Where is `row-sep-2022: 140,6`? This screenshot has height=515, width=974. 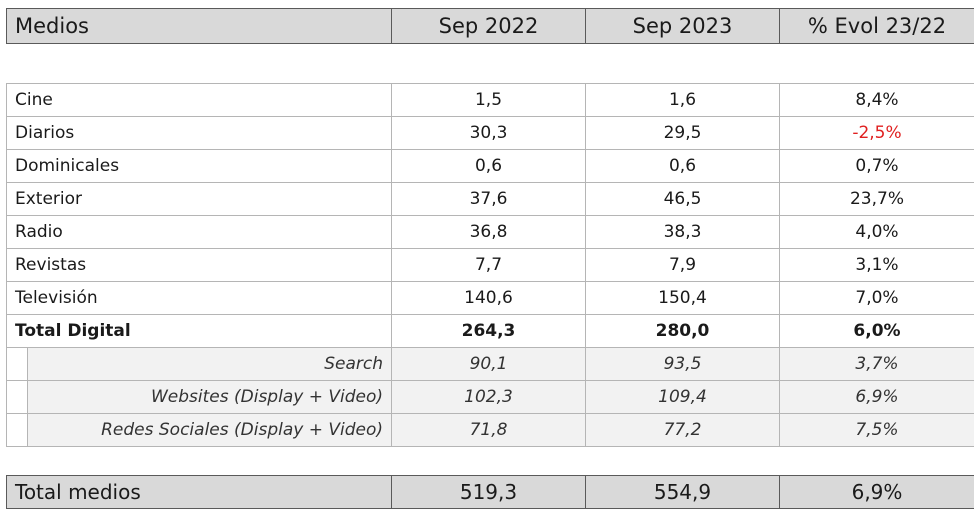
row-sep-2022: 140,6 is located at coordinates (488, 298).